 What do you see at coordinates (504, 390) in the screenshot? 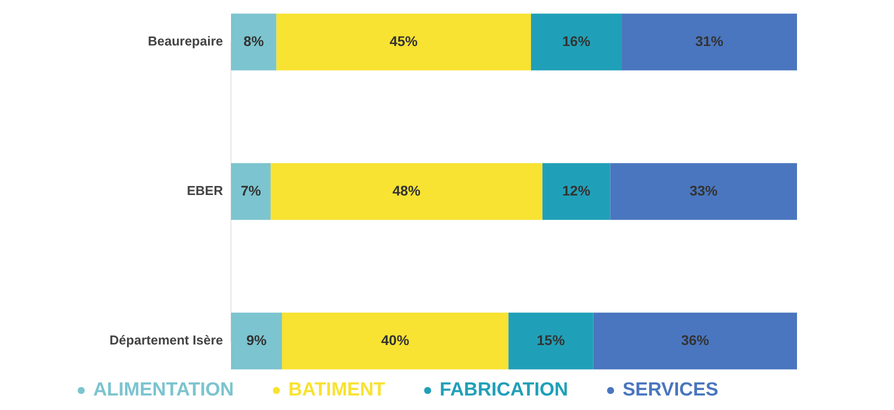
I see `legend-label: FABRICATION` at bounding box center [504, 390].